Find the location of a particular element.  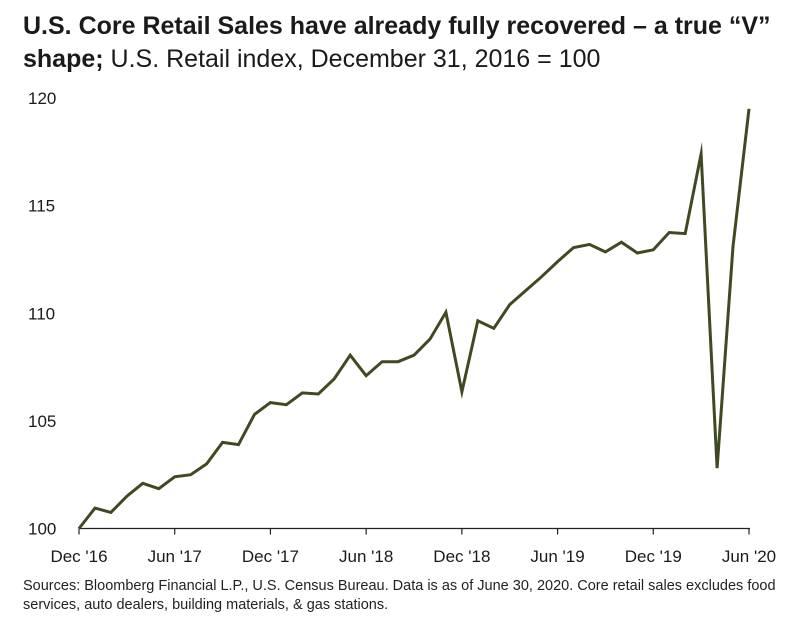

x-tick-label: Jun '20 is located at coordinates (749, 556).